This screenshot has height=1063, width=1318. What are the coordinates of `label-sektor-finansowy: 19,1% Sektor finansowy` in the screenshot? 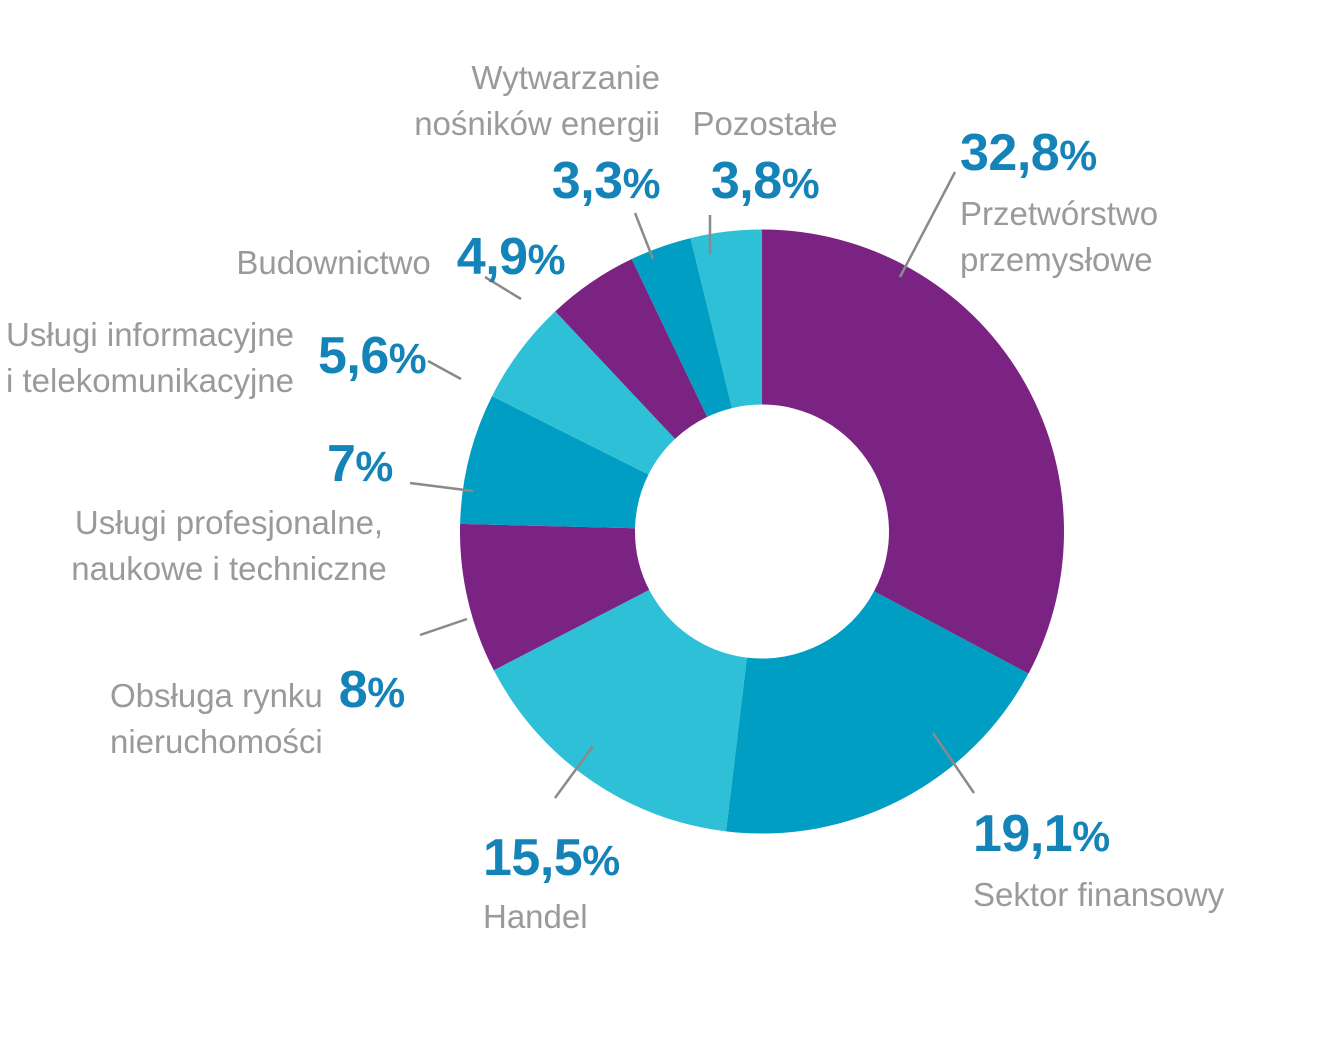 It's located at (1098, 862).